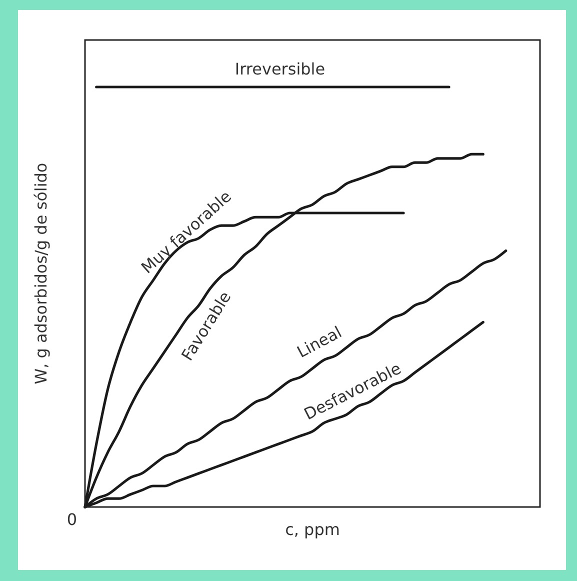 This screenshot has width=577, height=581. What do you see at coordinates (312, 529) in the screenshot?
I see `x-axis-title: c, ppm` at bounding box center [312, 529].